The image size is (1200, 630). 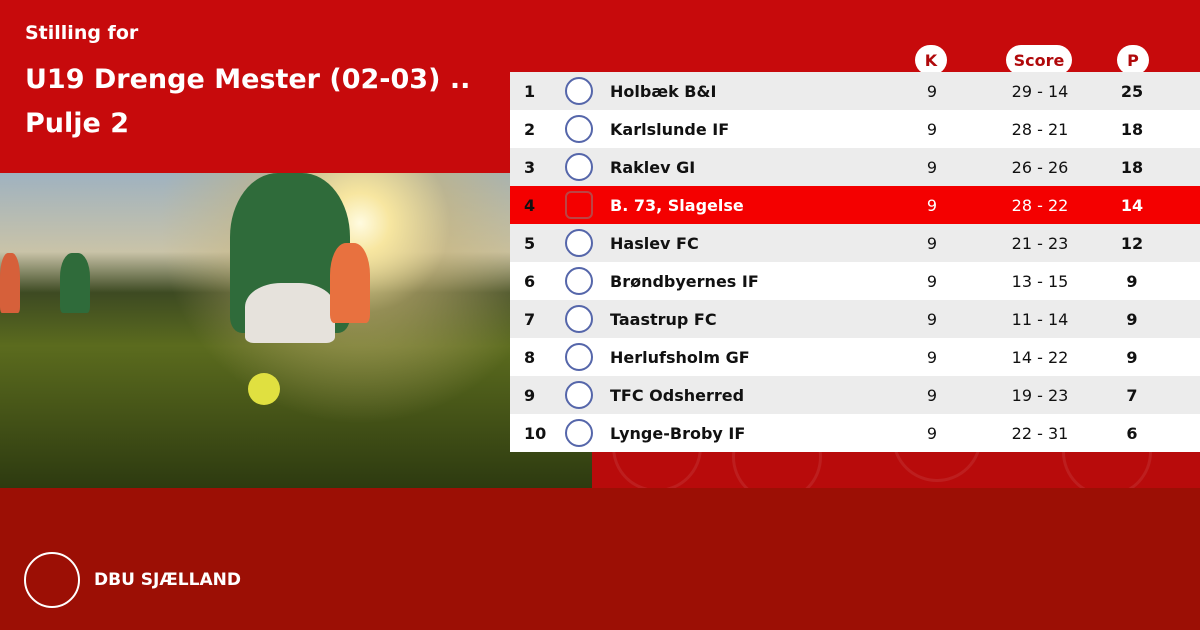 What do you see at coordinates (654, 243) in the screenshot?
I see `team-name: Haslev FC` at bounding box center [654, 243].